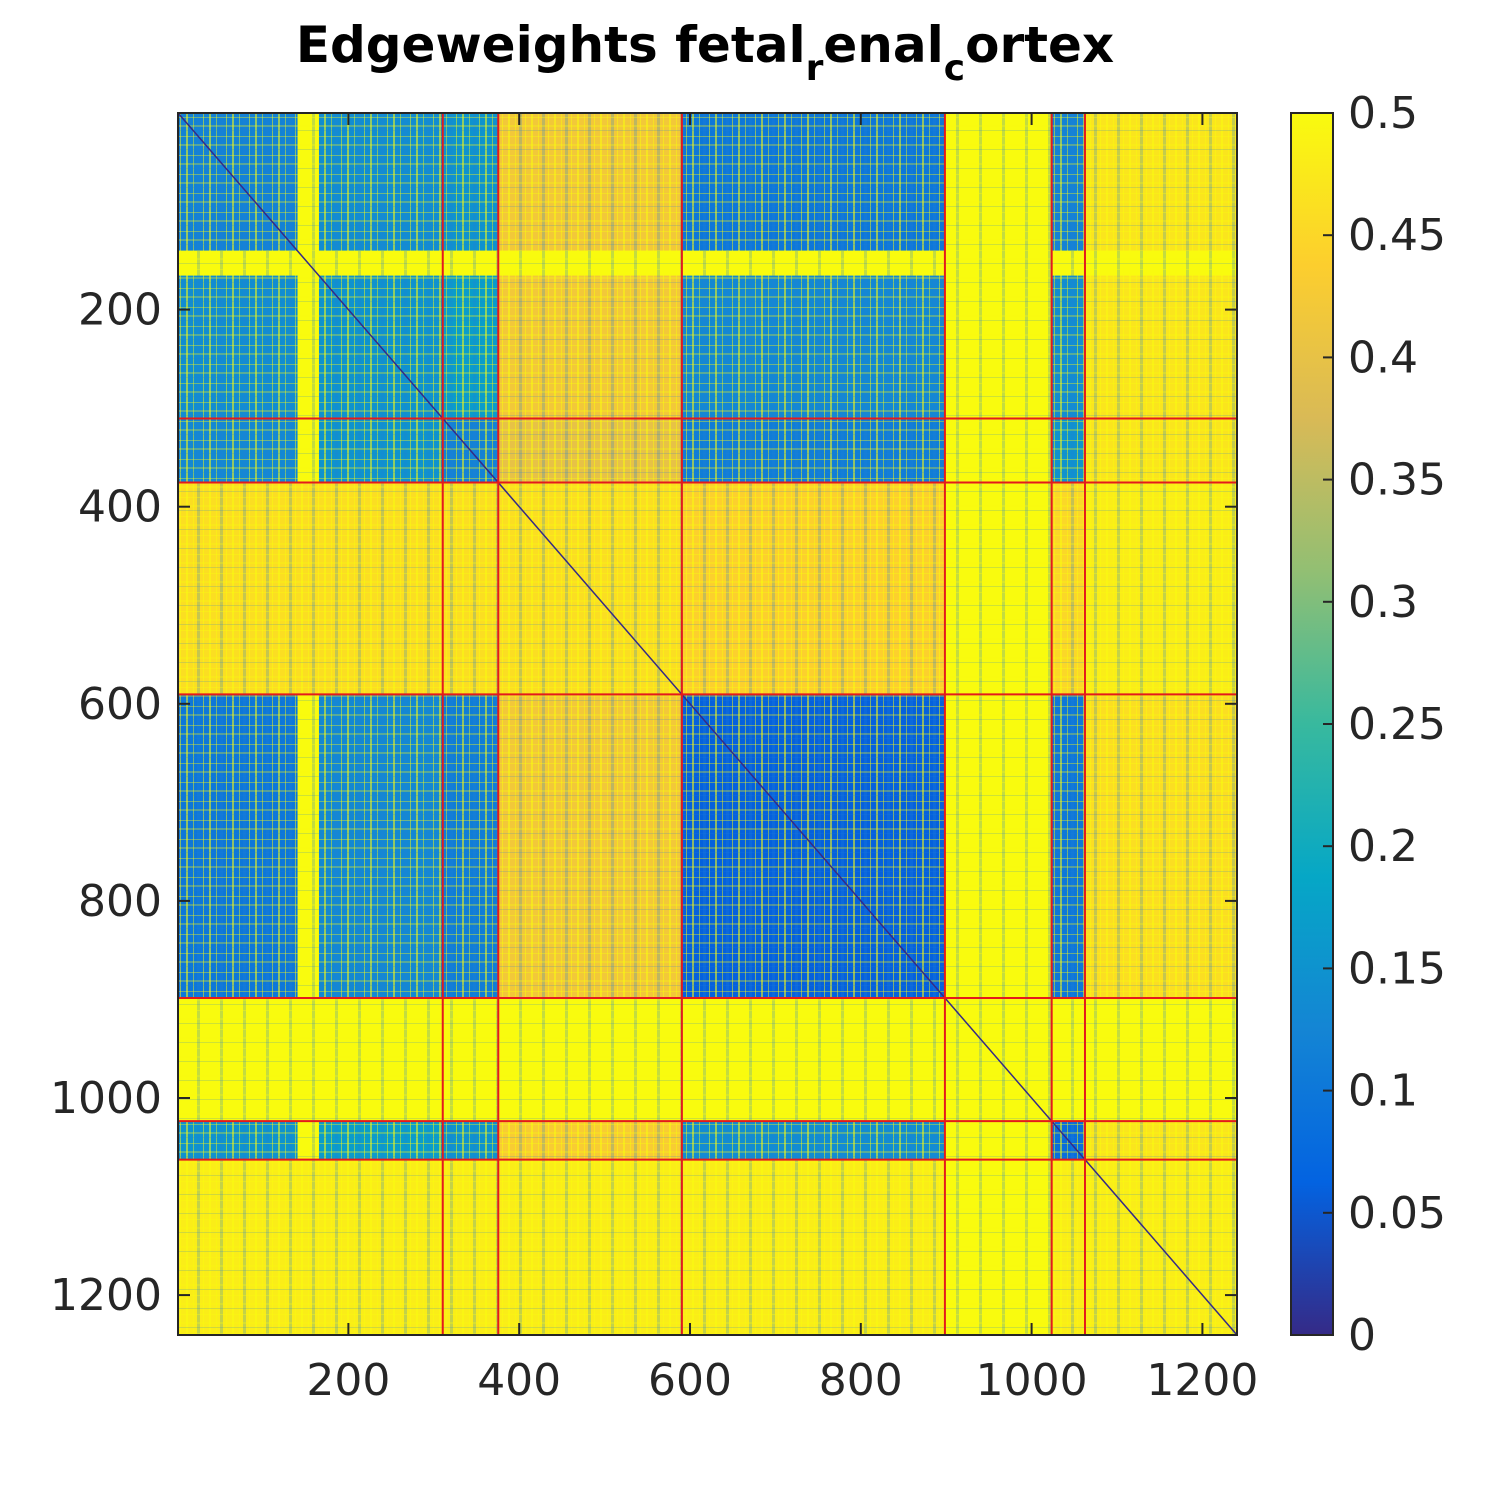 This screenshot has height=1500, width=1500. Describe the element at coordinates (551, 45) in the screenshot. I see `title-part-0: Edgeweights fetal` at that location.